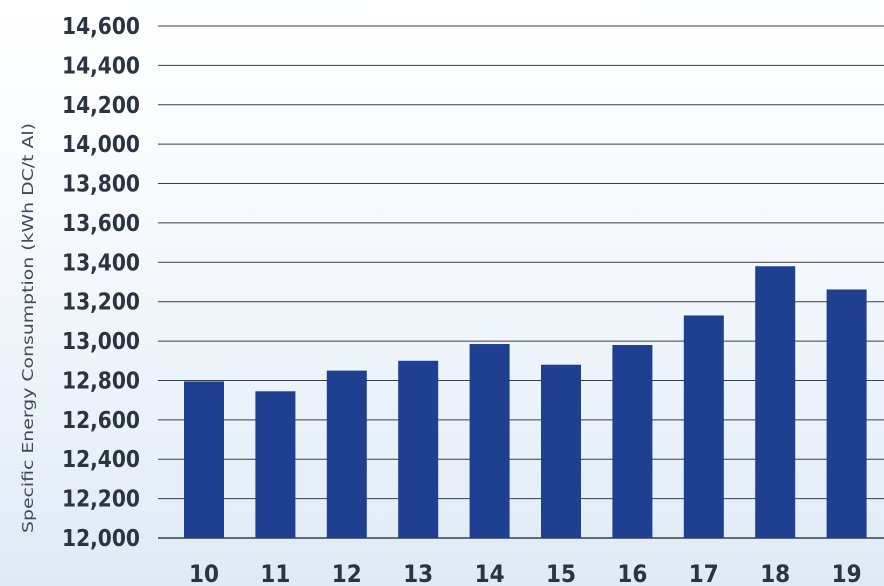 This screenshot has height=586, width=884. Describe the element at coordinates (101, 421) in the screenshot. I see `y-tick-label: 12,600` at that location.